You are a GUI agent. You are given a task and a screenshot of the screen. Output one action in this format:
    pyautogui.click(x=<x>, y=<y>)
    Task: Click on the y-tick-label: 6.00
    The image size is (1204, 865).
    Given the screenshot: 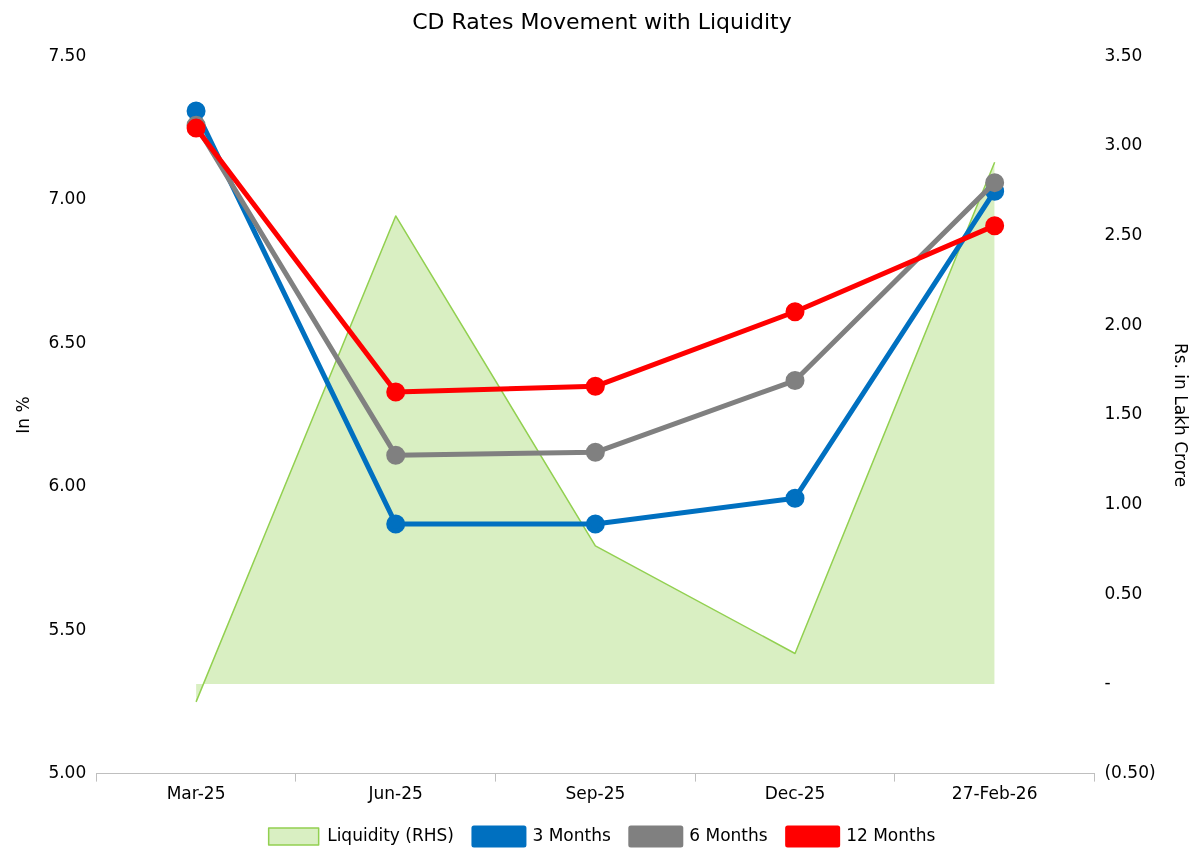 What is the action you would take?
    pyautogui.click(x=67, y=485)
    